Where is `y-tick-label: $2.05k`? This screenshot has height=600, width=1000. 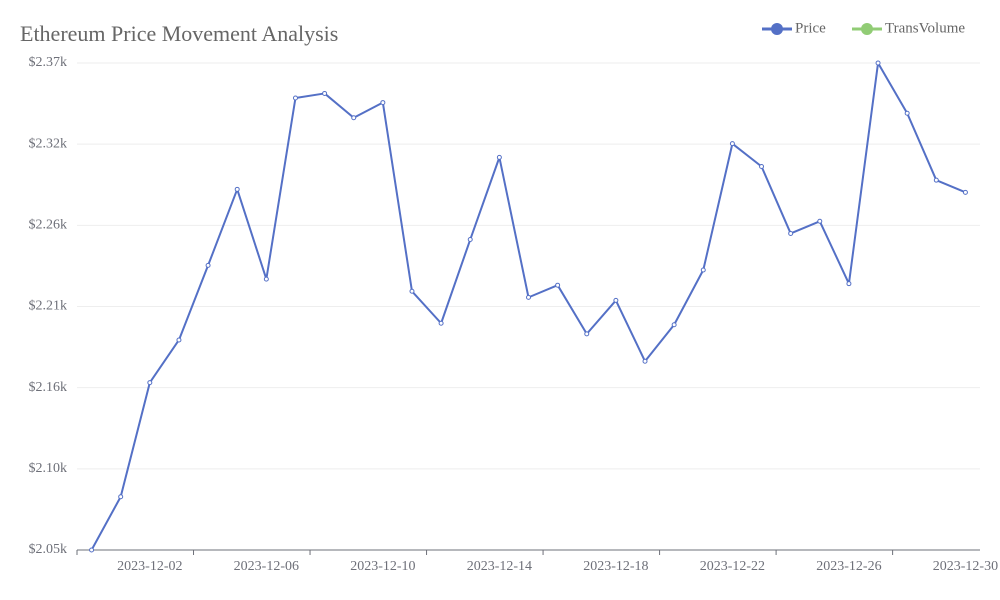
y-tick-label: $2.05k is located at coordinates (48, 549).